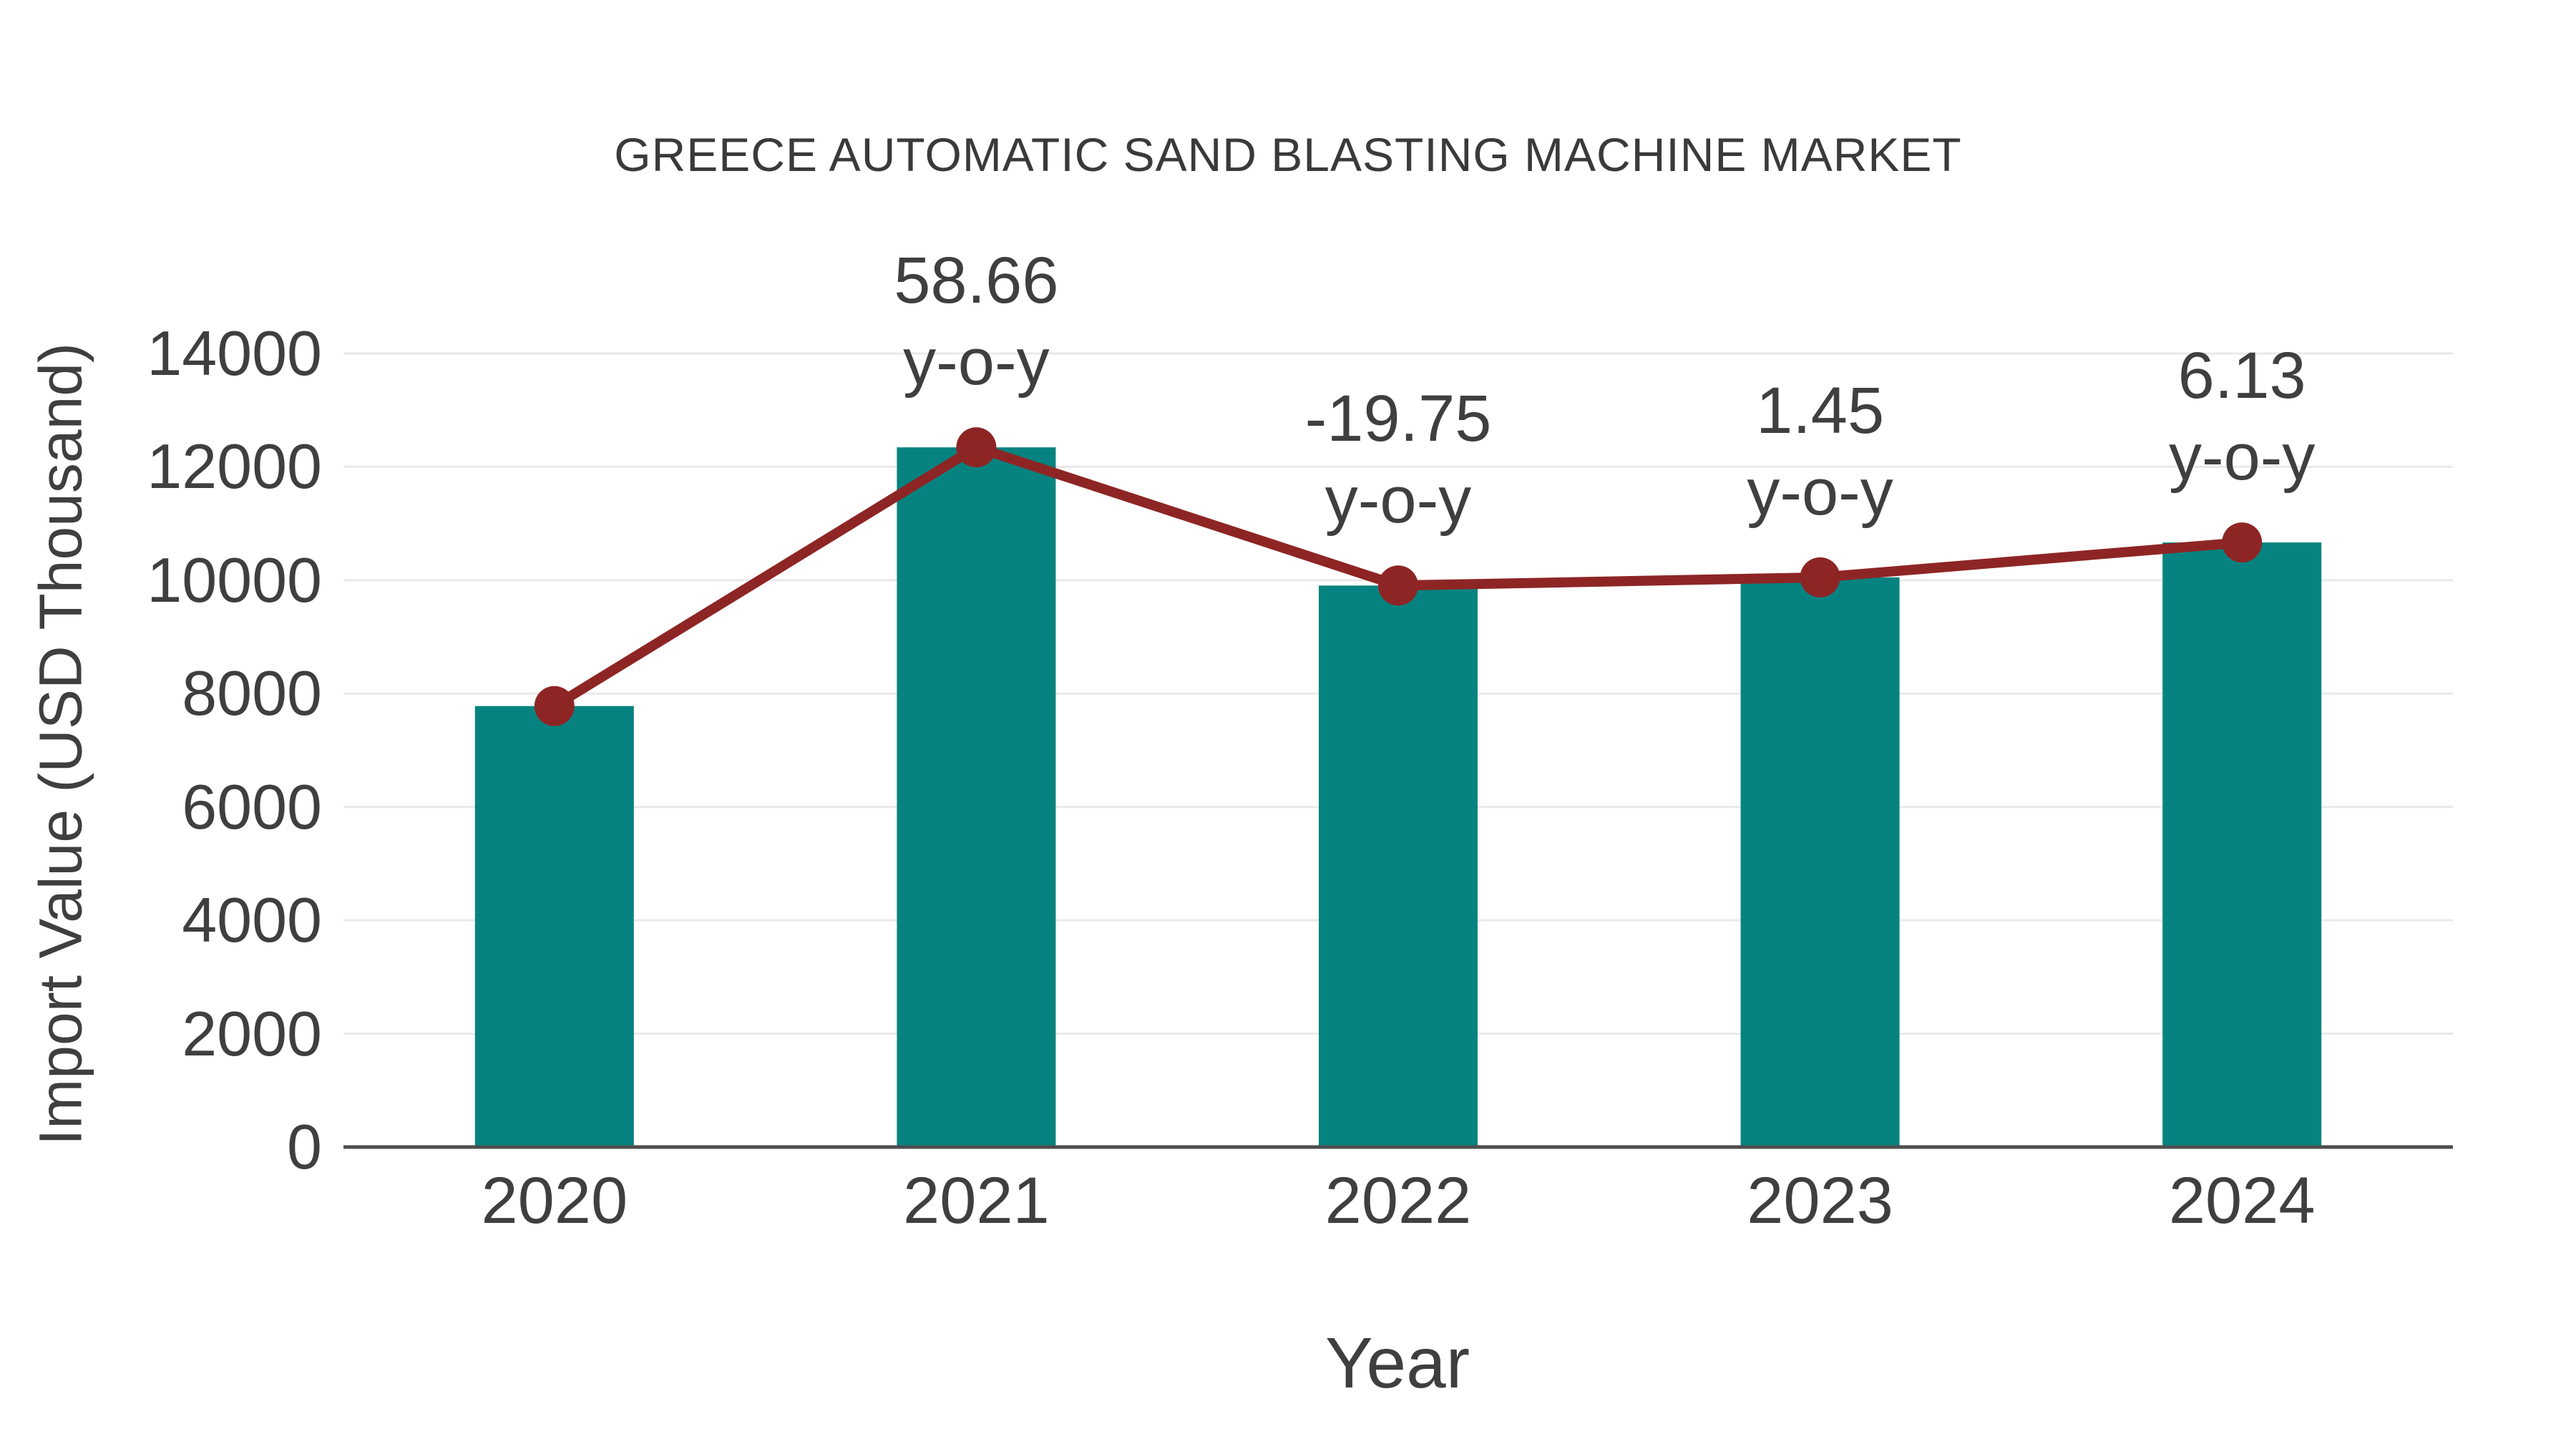 The width and height of the screenshot is (2576, 1449). I want to click on x-axis-title: Year, so click(1397, 1363).